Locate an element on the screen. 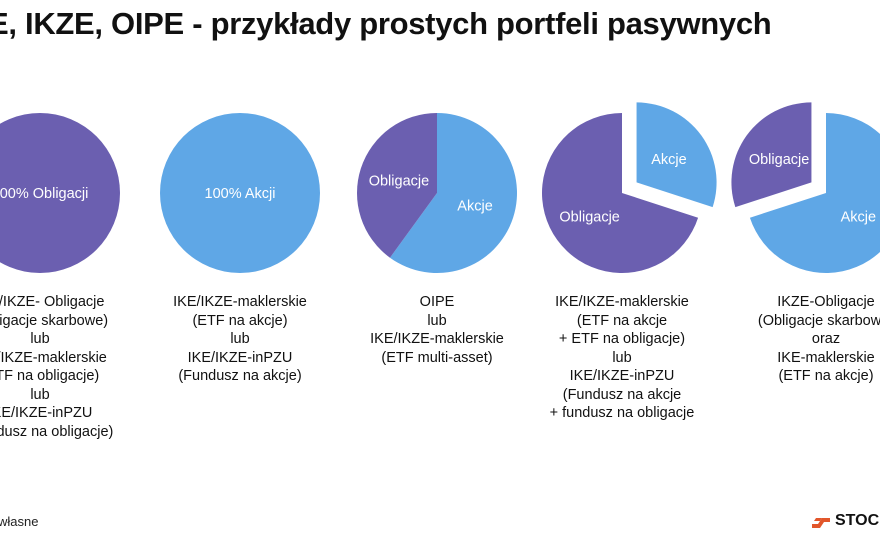 Image resolution: width=880 pixels, height=540 pixels. stocker-logo: STOCKER is located at coordinates (846, 521).